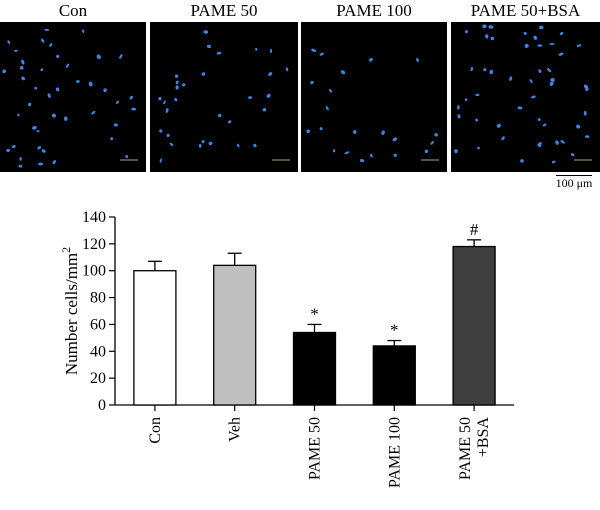 This screenshot has height=510, width=600. Describe the element at coordinates (71, 314) in the screenshot. I see `y-axis-label-main: Number cells/mm` at that location.